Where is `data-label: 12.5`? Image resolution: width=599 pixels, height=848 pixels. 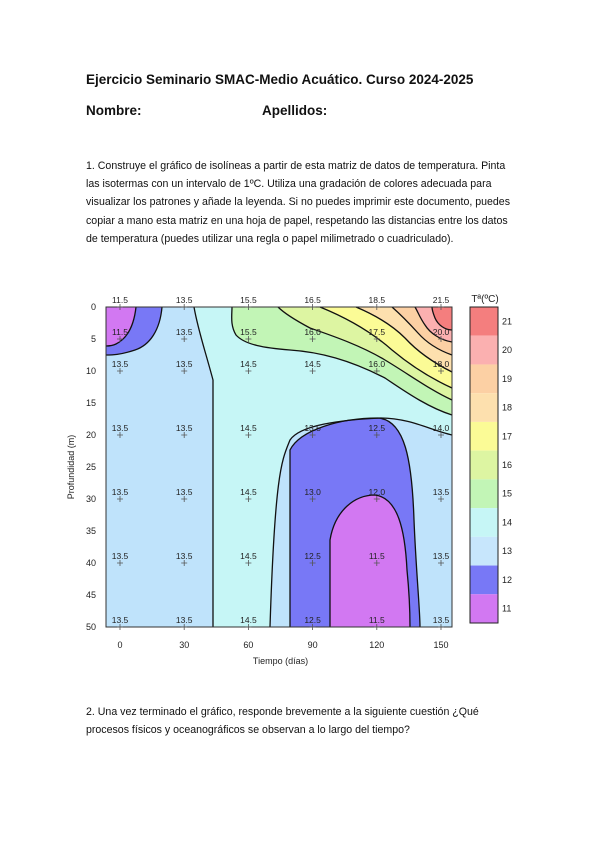 data-label: 12.5 is located at coordinates (377, 428).